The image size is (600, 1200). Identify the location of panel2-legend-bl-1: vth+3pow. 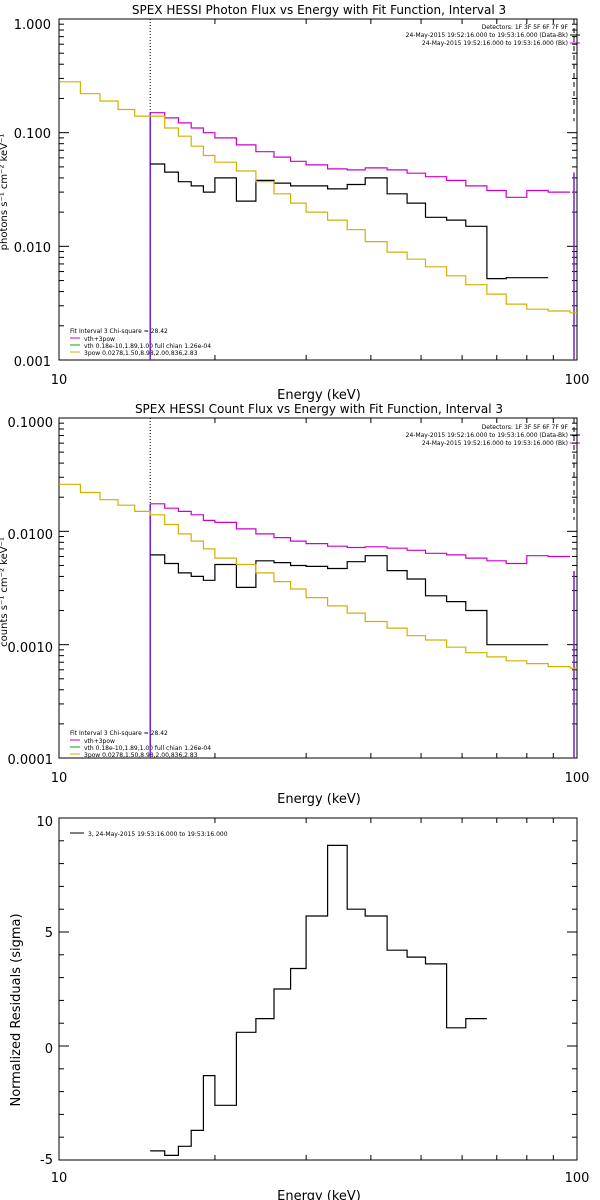
(99, 741).